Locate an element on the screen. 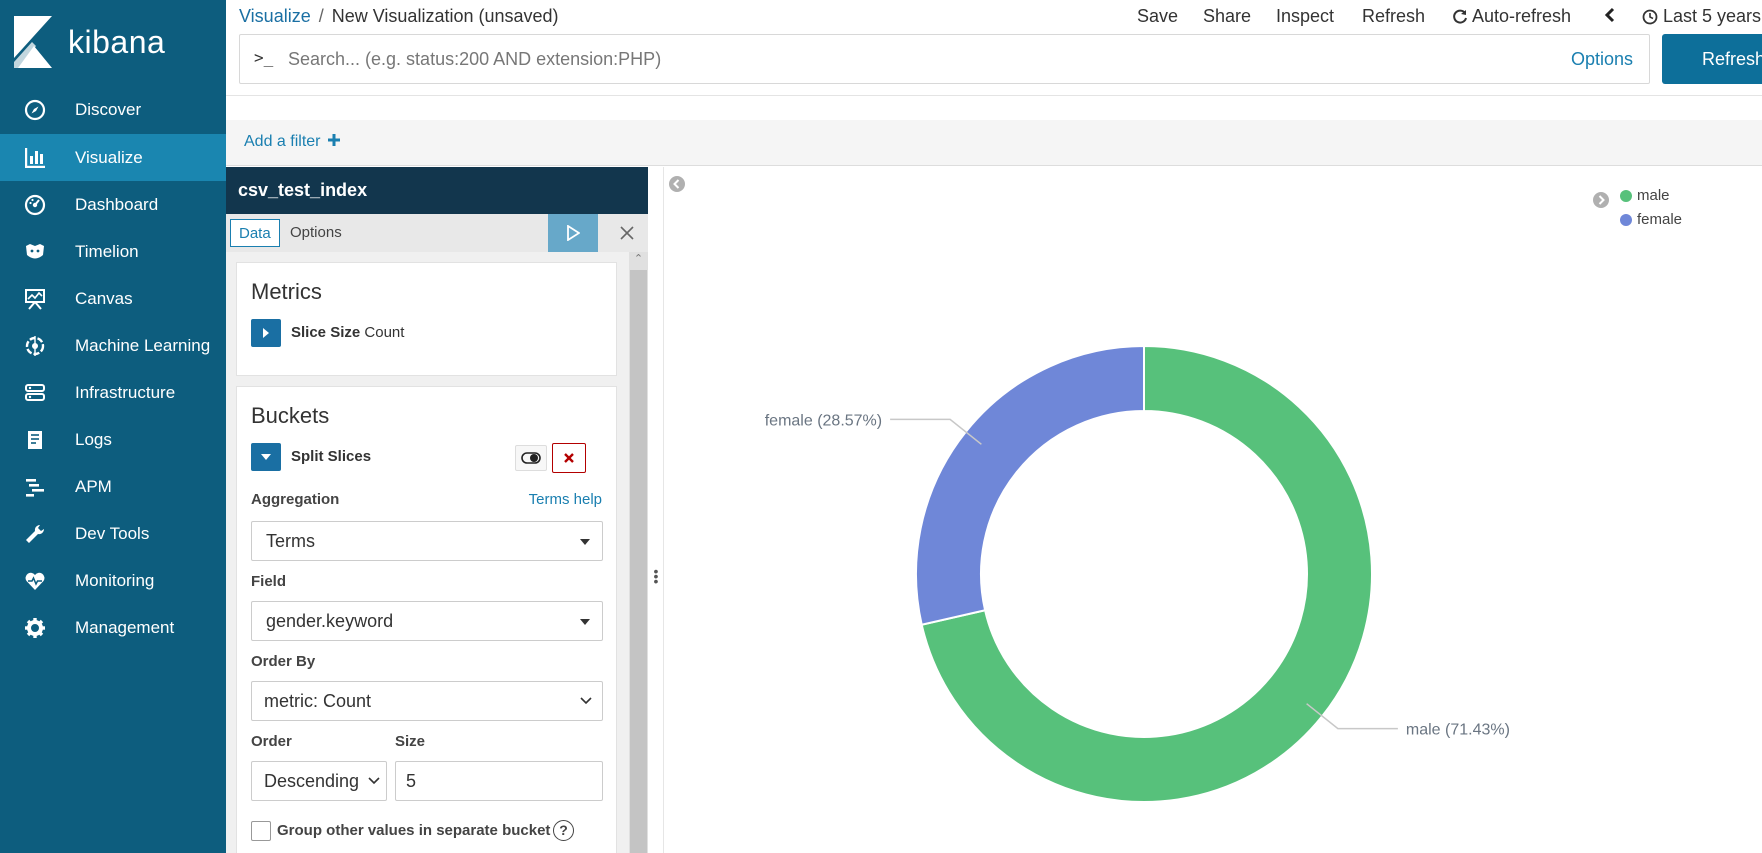 The height and width of the screenshot is (853, 1762). pie-slice-male is located at coordinates (1146, 573).